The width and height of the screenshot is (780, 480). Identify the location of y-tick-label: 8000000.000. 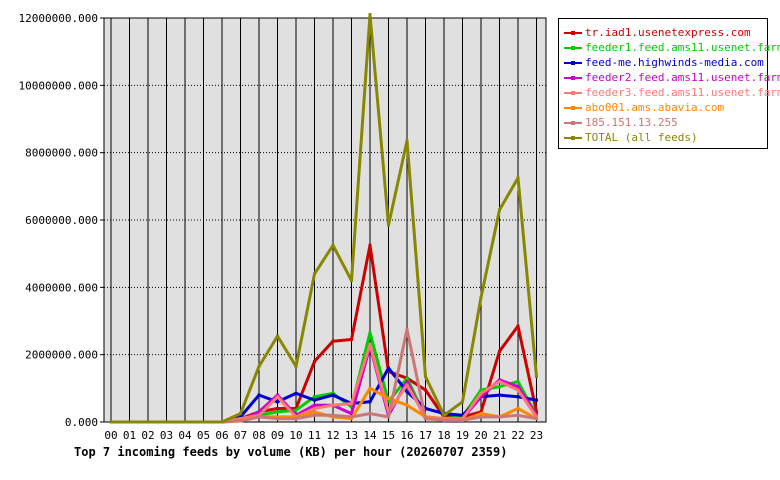
(61, 153).